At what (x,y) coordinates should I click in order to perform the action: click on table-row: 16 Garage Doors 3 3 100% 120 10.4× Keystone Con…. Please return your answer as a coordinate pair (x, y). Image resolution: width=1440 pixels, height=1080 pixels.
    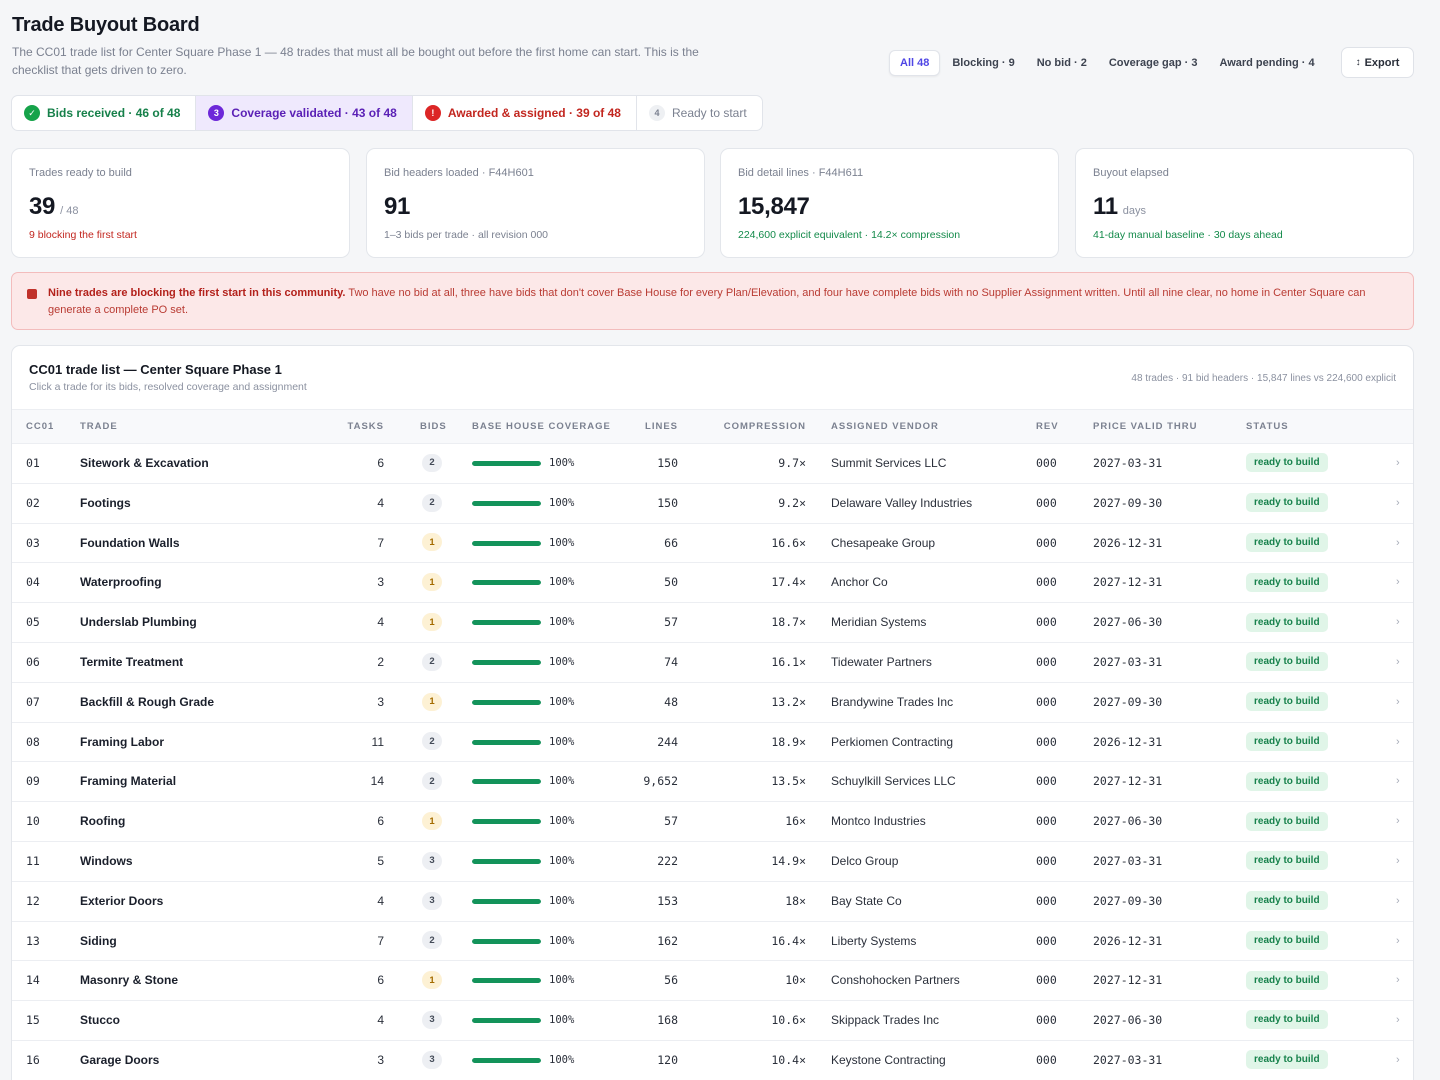
    Looking at the image, I should click on (712, 1060).